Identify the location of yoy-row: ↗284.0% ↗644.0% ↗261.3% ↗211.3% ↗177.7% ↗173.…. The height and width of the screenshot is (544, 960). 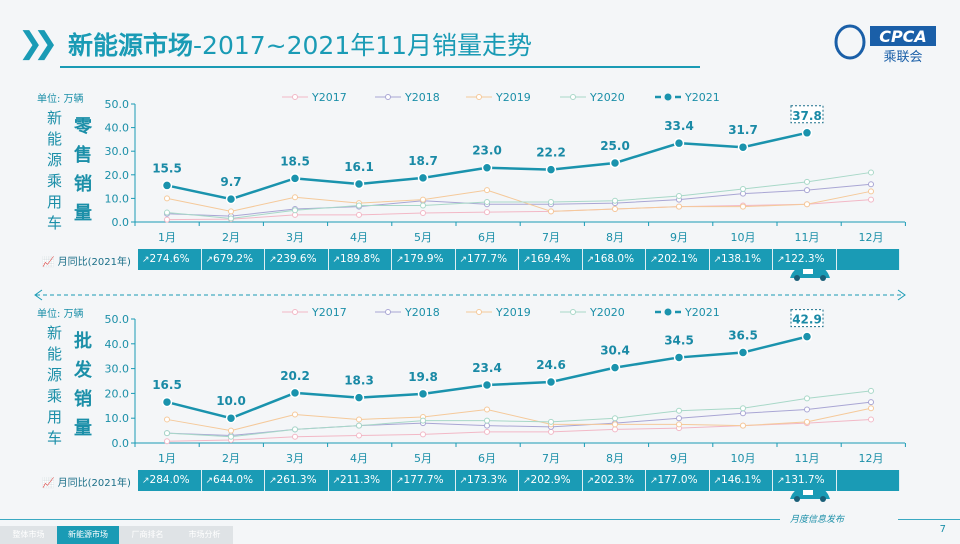
(519, 480).